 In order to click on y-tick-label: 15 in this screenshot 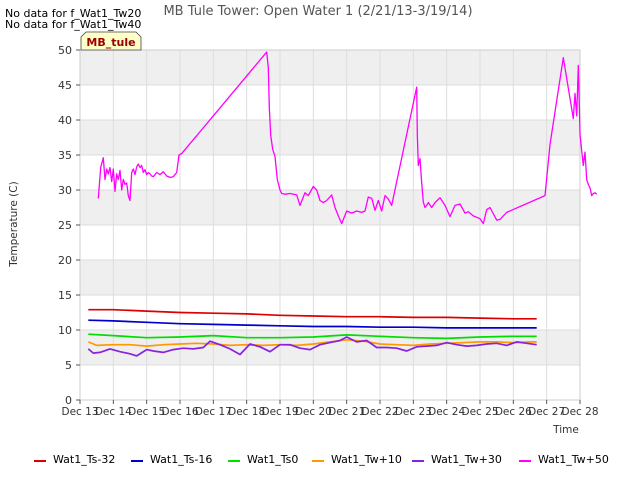, I will do `click(65, 295)`.